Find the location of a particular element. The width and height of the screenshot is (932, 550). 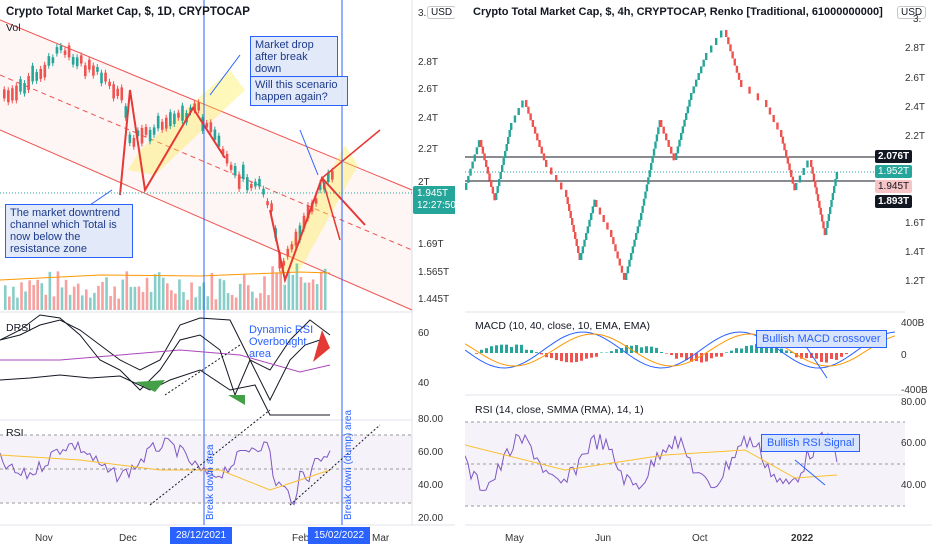

highlight-date-2: 15/02/2022 is located at coordinates (339, 535).